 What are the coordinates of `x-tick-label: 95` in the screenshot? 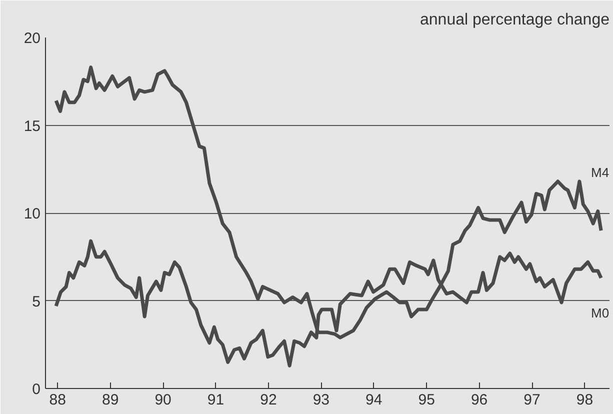 It's located at (426, 400).